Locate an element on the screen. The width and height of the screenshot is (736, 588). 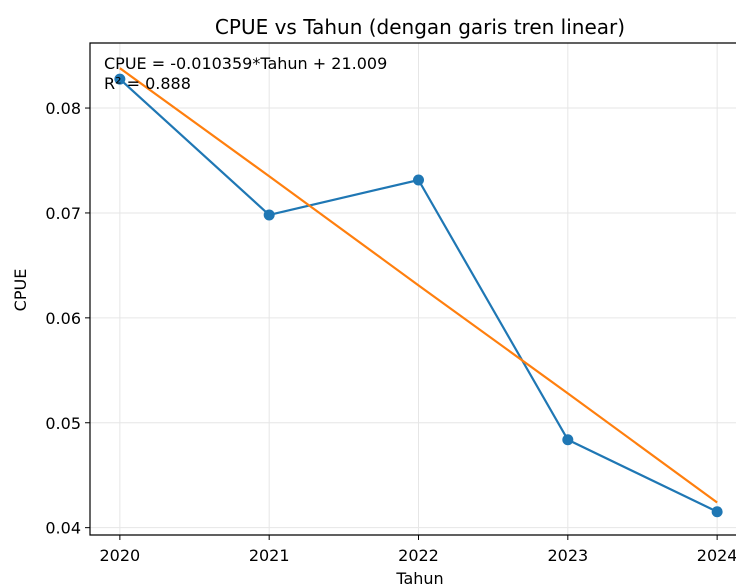
y-tick-label: 0.05 is located at coordinates (63, 423).